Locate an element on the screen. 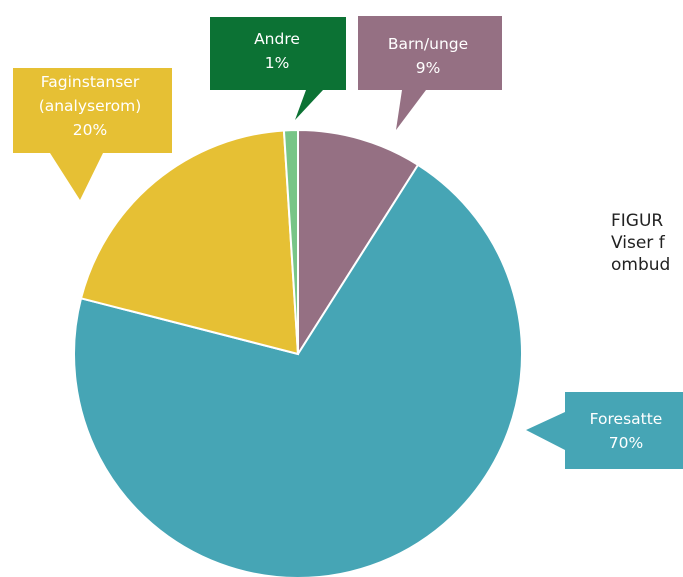  value-faginstanser: 20% is located at coordinates (90, 130).